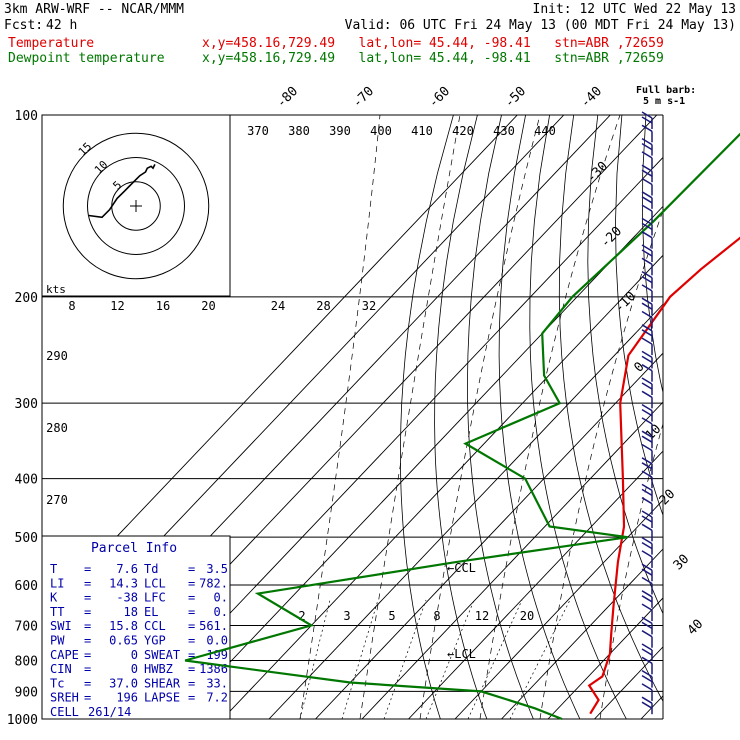  I want to click on parcel-param-value: 782., so click(213, 583).